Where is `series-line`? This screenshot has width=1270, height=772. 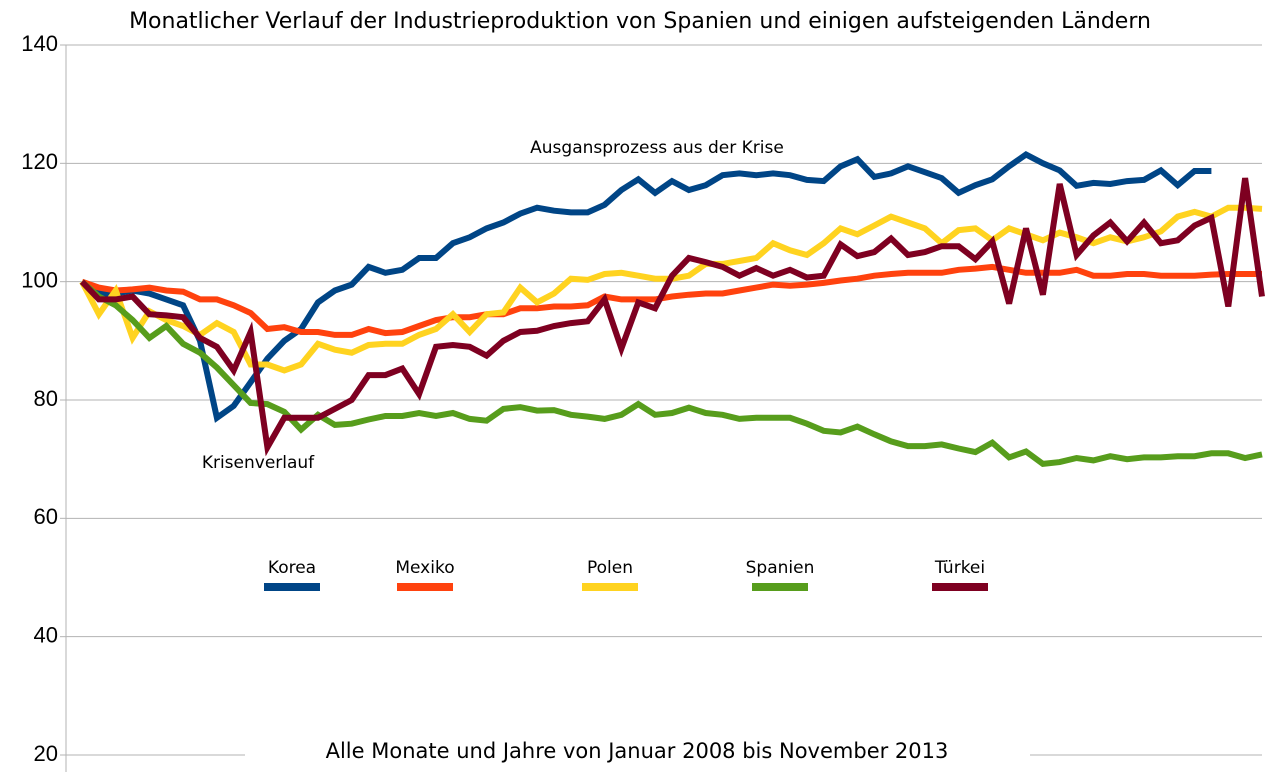
series-line is located at coordinates (671, 300).